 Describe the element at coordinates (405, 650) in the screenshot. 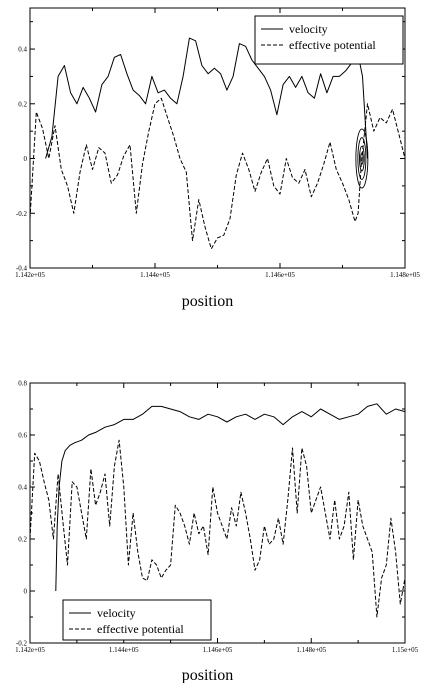

I see `x-tick-label: 1.15e+05` at that location.